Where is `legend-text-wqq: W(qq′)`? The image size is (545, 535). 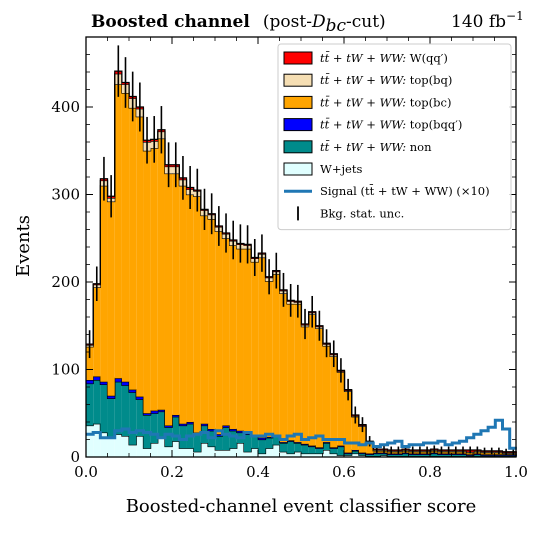
legend-text-wqq: W(qq′) is located at coordinates (429, 58).